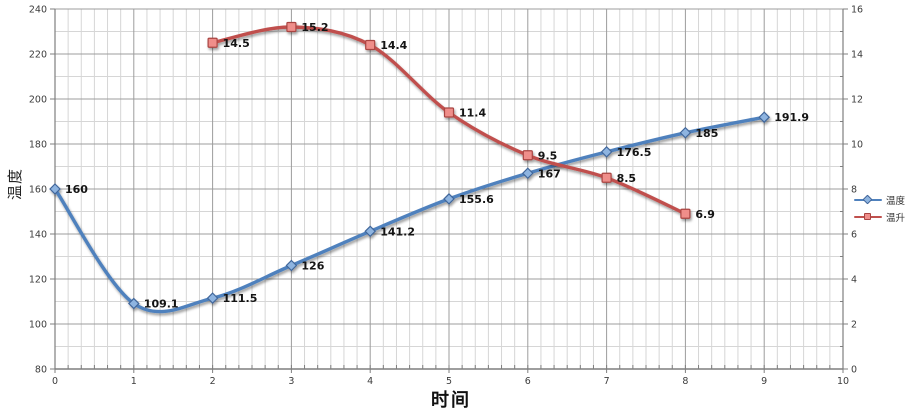 This screenshot has height=412, width=916. Describe the element at coordinates (397, 231) in the screenshot. I see `data-label-temperature: 141.2` at that location.